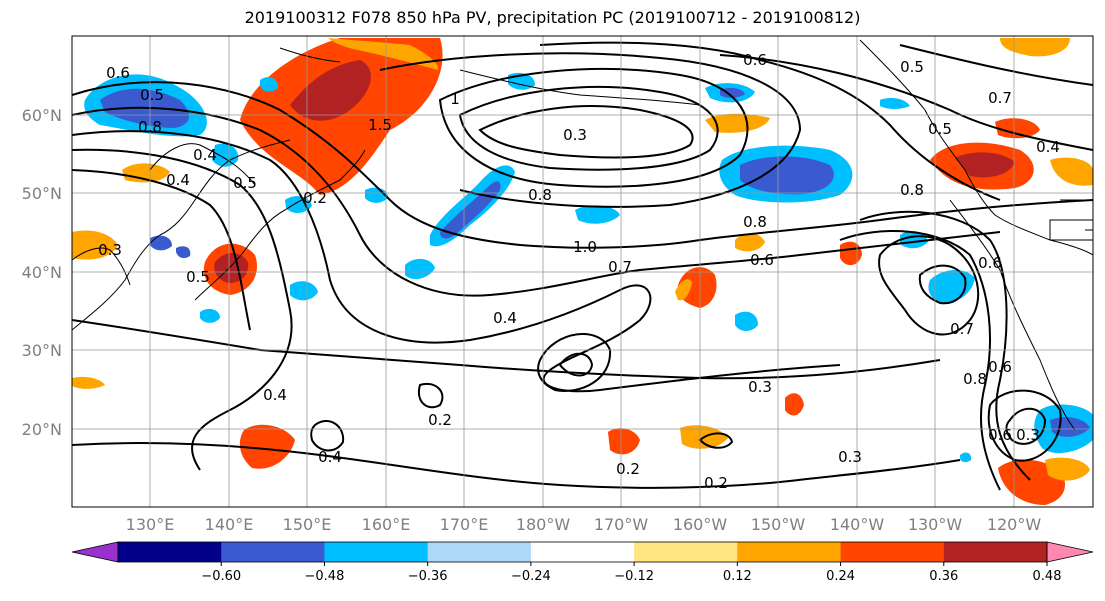  I want to click on colorbar, so click(582, 552).